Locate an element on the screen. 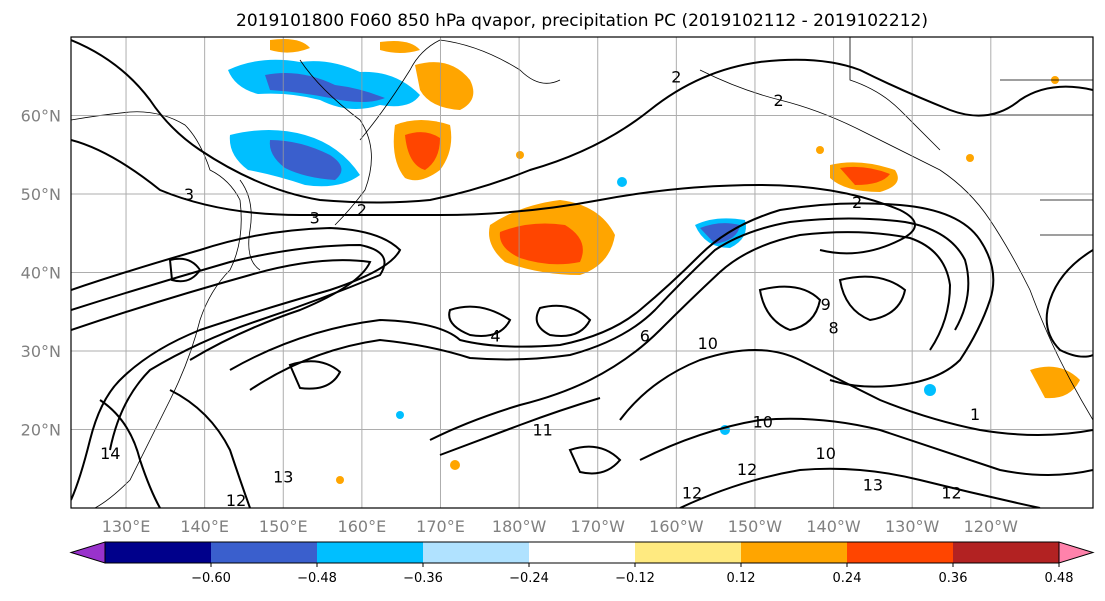  colorbar-tick-label: 0.24 is located at coordinates (847, 578).